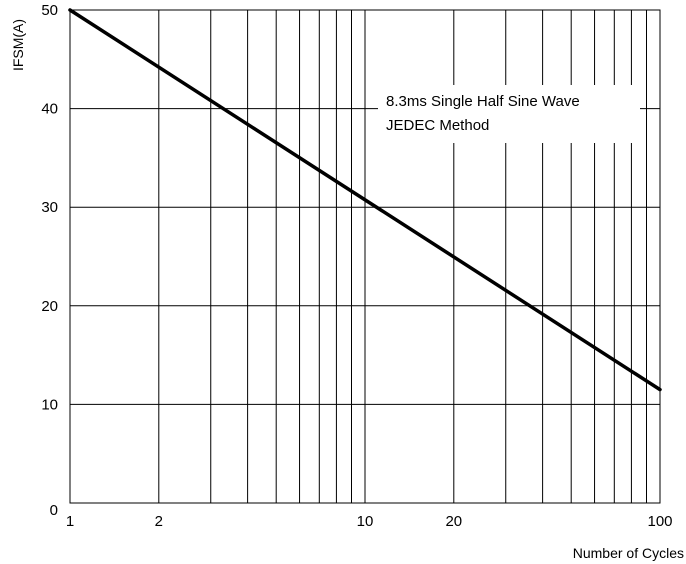  I want to click on x-tick-labels: 1 2 10 20 100, so click(369, 521).